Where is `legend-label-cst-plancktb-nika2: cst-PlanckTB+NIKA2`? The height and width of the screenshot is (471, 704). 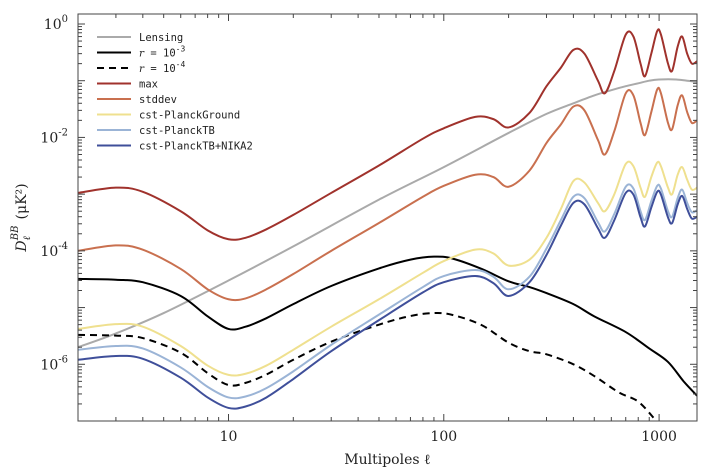 legend-label-cst-plancktb-nika2: cst-PlanckTB+NIKA2 is located at coordinates (196, 147).